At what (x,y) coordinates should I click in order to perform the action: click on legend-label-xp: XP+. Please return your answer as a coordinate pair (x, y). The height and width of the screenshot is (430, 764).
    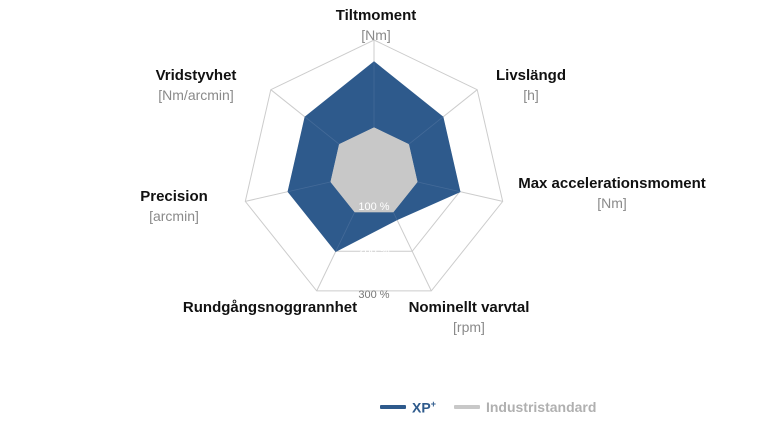
    Looking at the image, I should click on (424, 407).